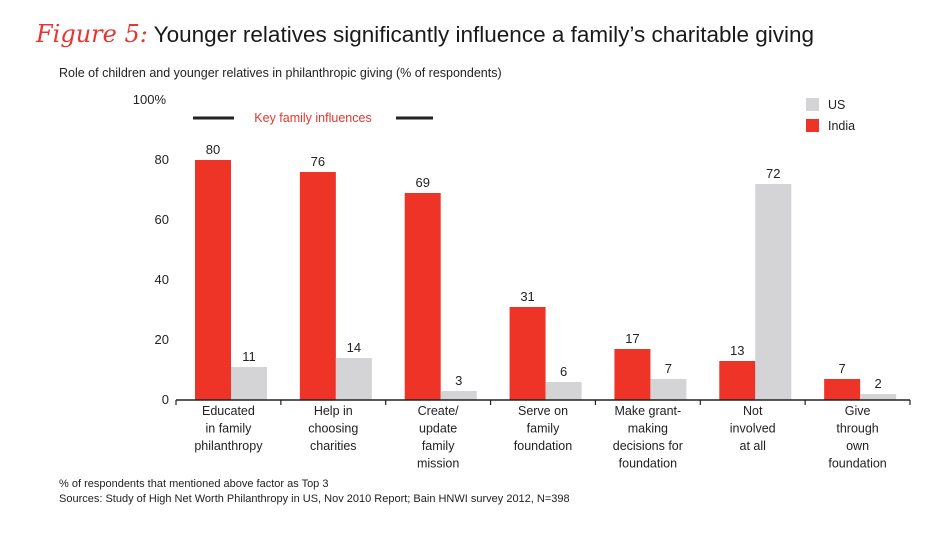 The image size is (950, 539). I want to click on y-tick-label: 60, so click(162, 219).